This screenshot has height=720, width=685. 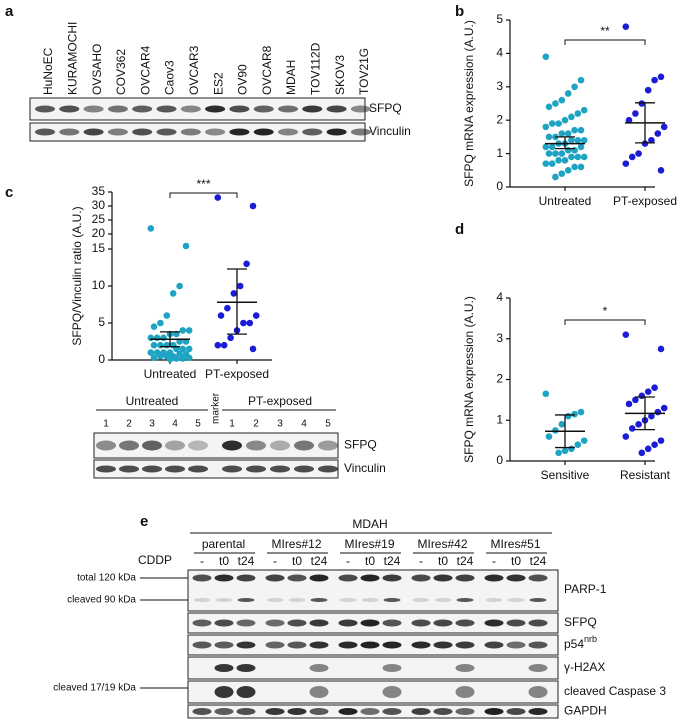 I want to click on lane-label: TOV21G, so click(x=364, y=71).